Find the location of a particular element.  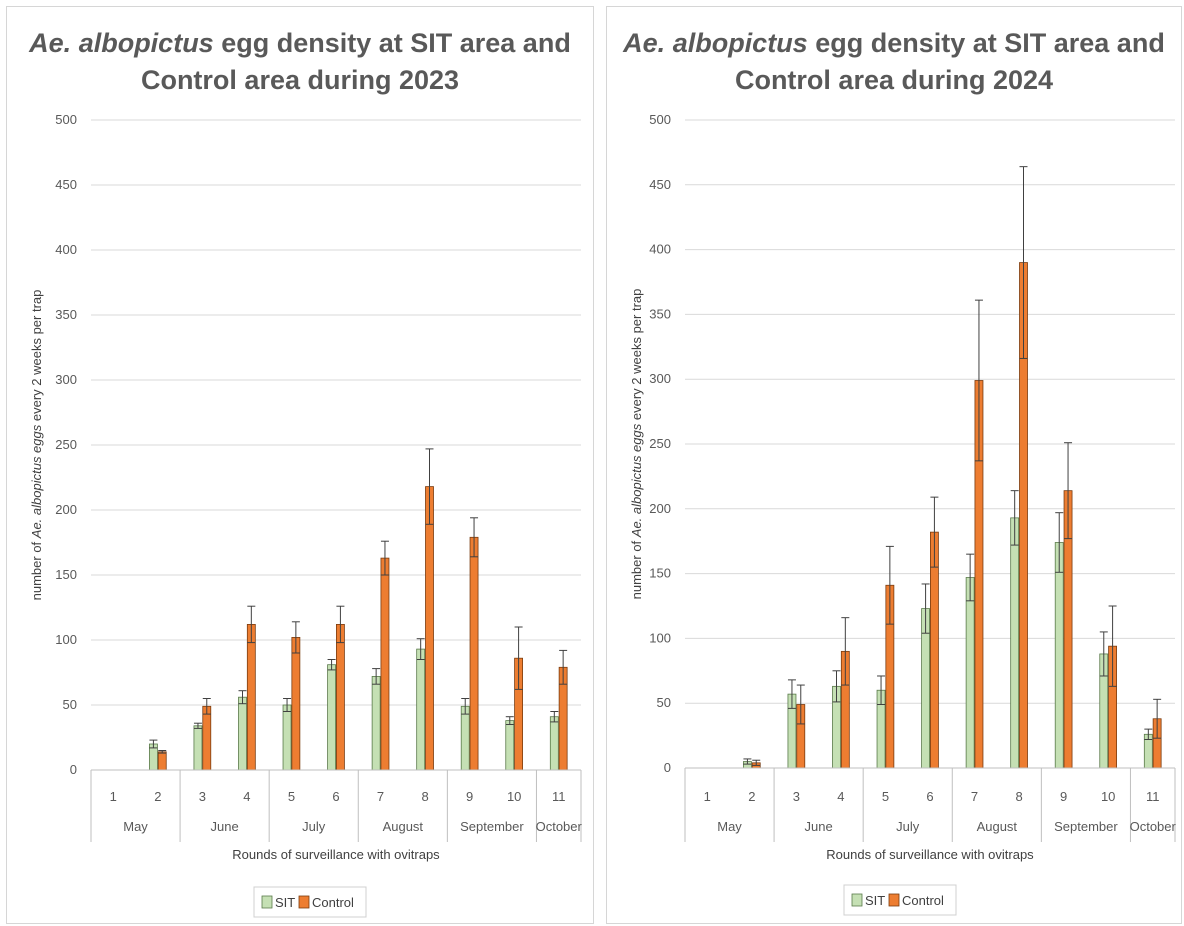

y-axis-title-pre: number of is located at coordinates (636, 568).